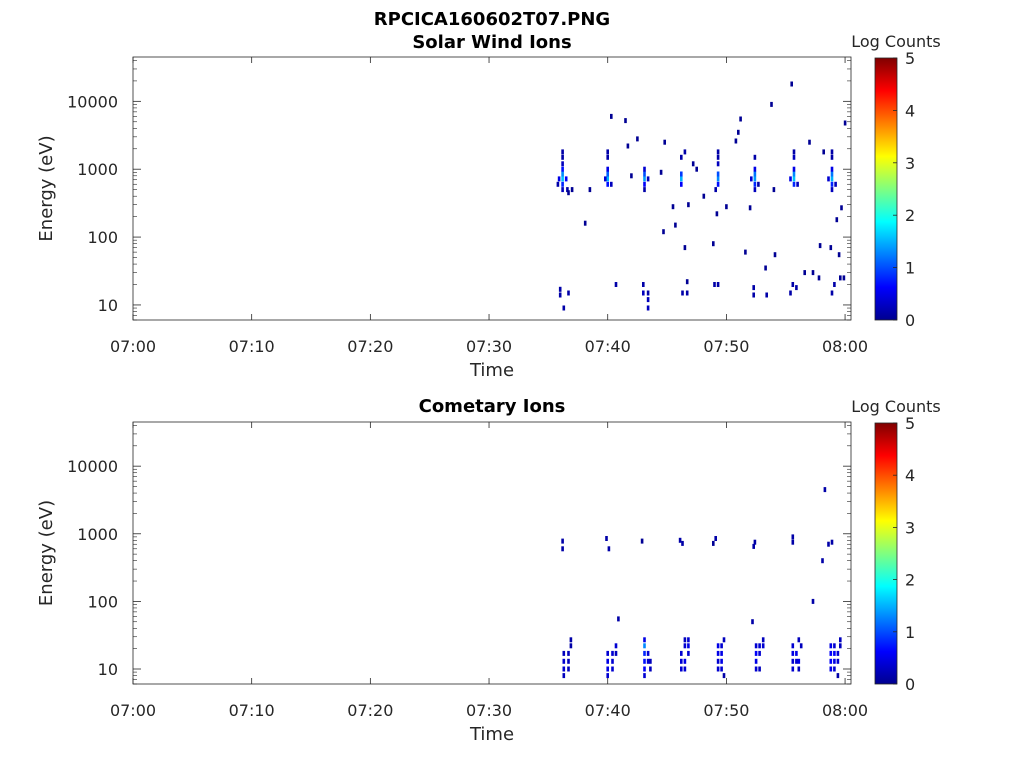 The image size is (1024, 768). What do you see at coordinates (46, 553) in the screenshot?
I see `y-axis-label: Energy (eV)` at bounding box center [46, 553].